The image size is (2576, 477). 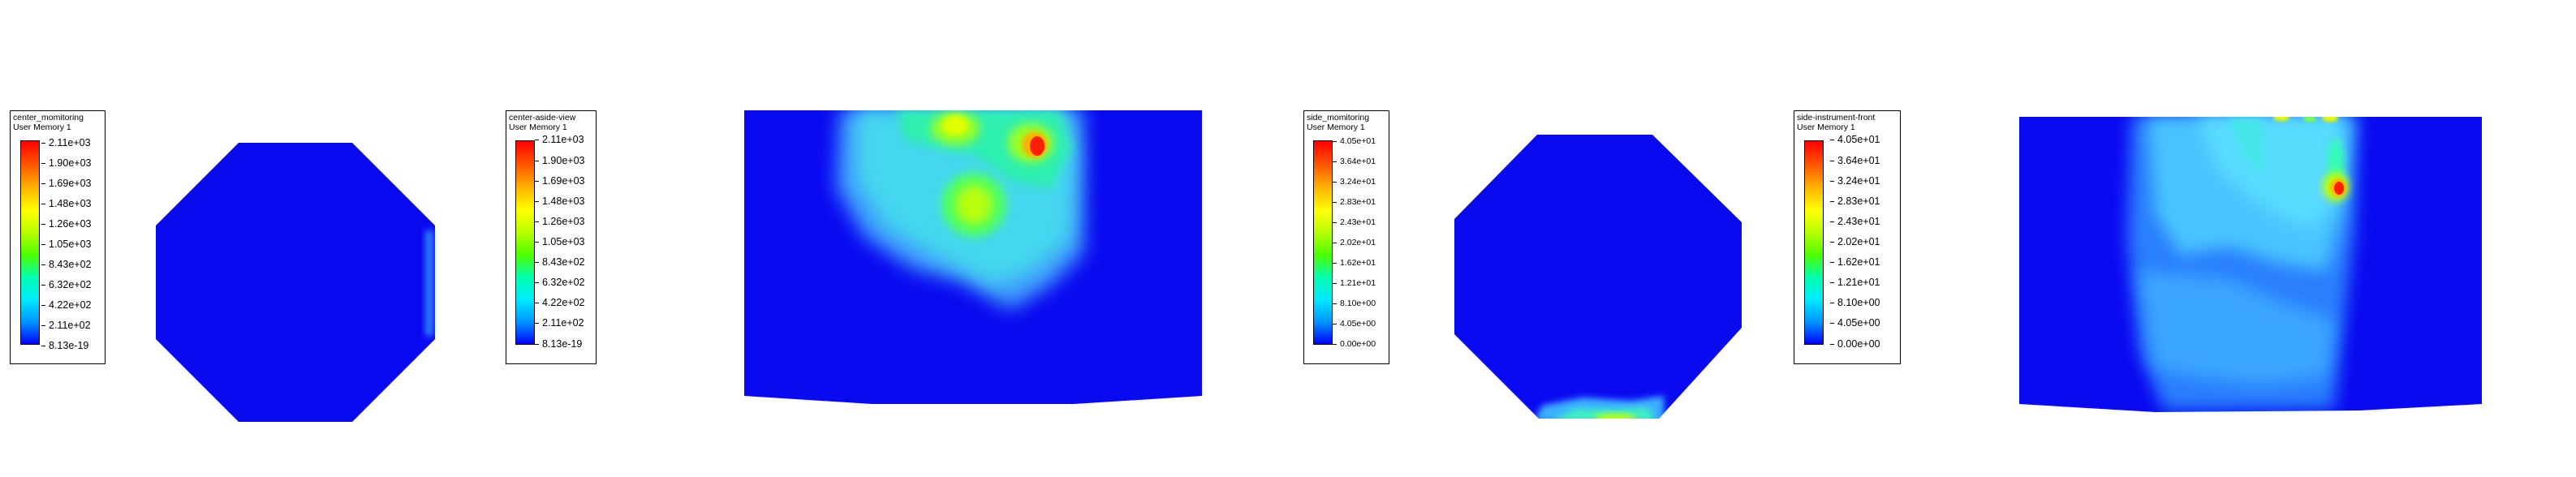 I want to click on contour-view-center-aside, so click(x=974, y=257).